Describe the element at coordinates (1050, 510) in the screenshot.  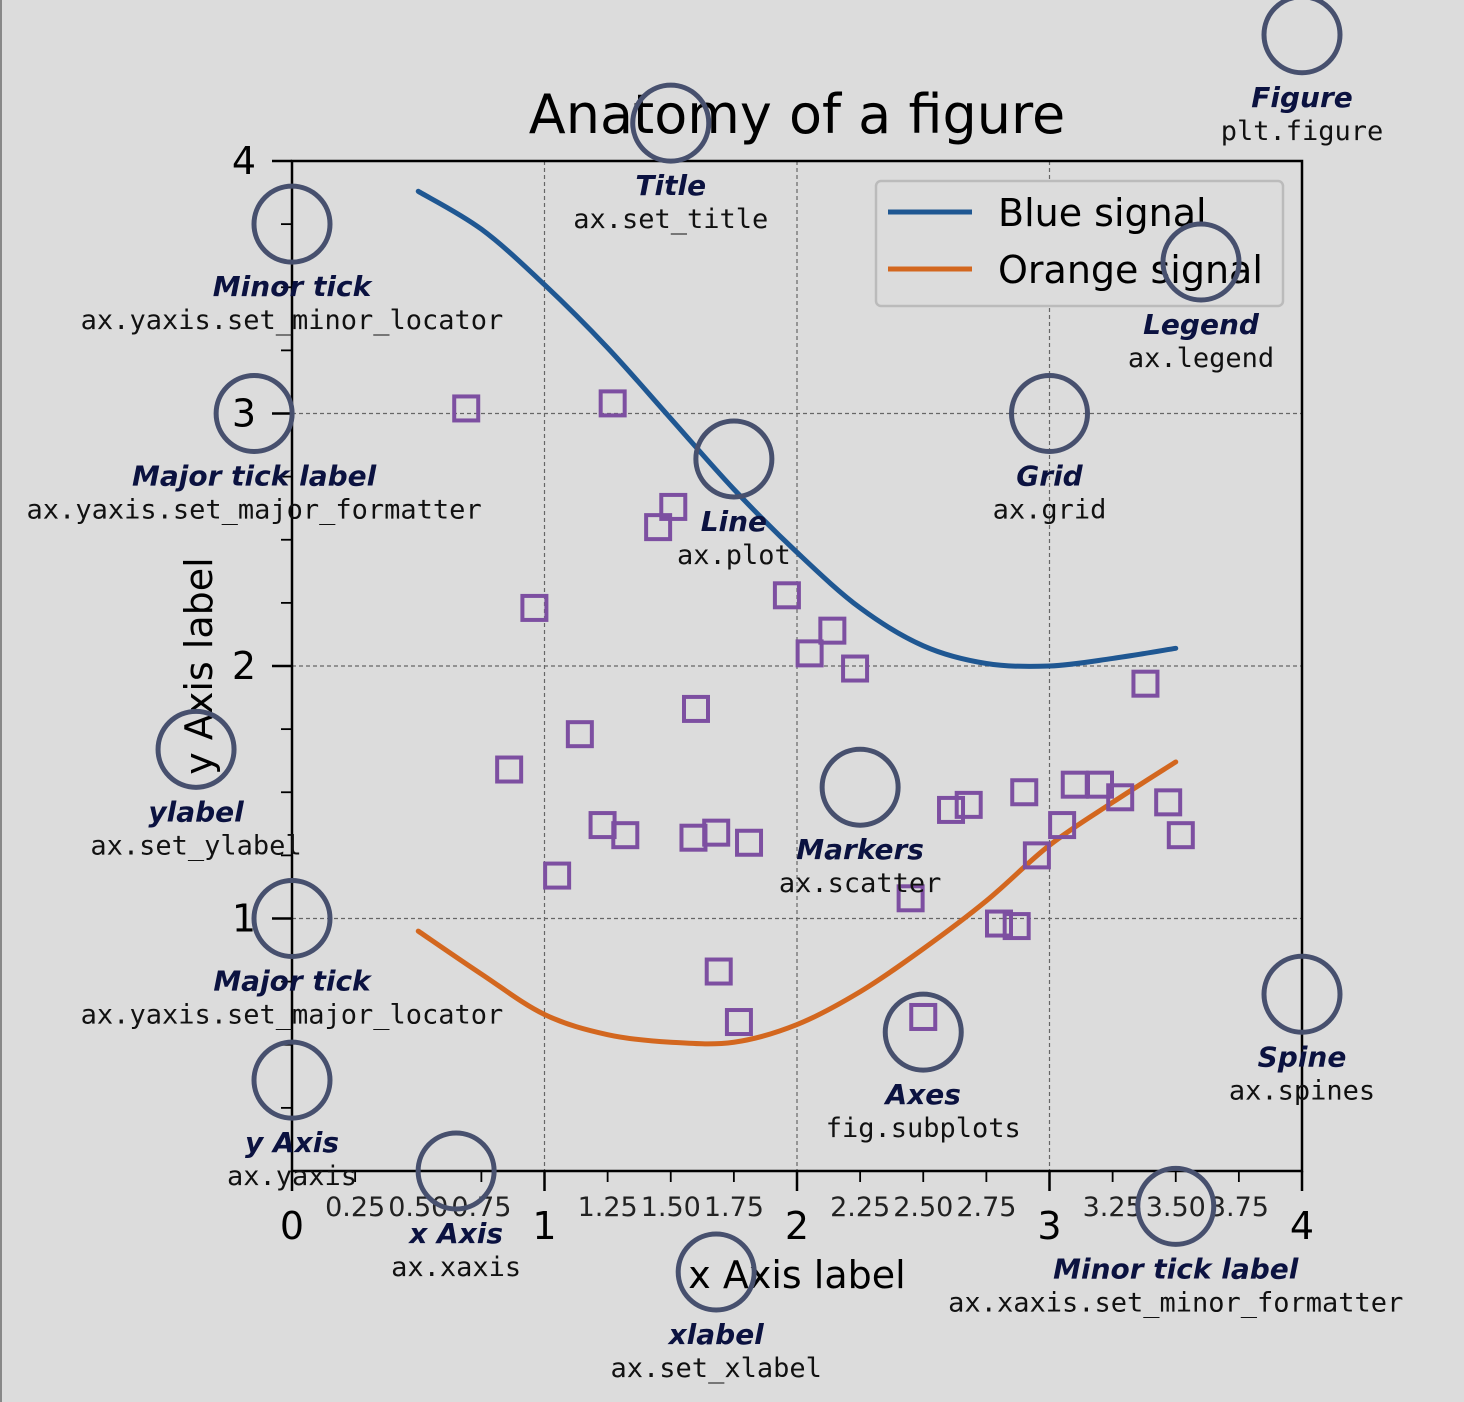
I see `annotation-code-grid: ax.grid` at that location.